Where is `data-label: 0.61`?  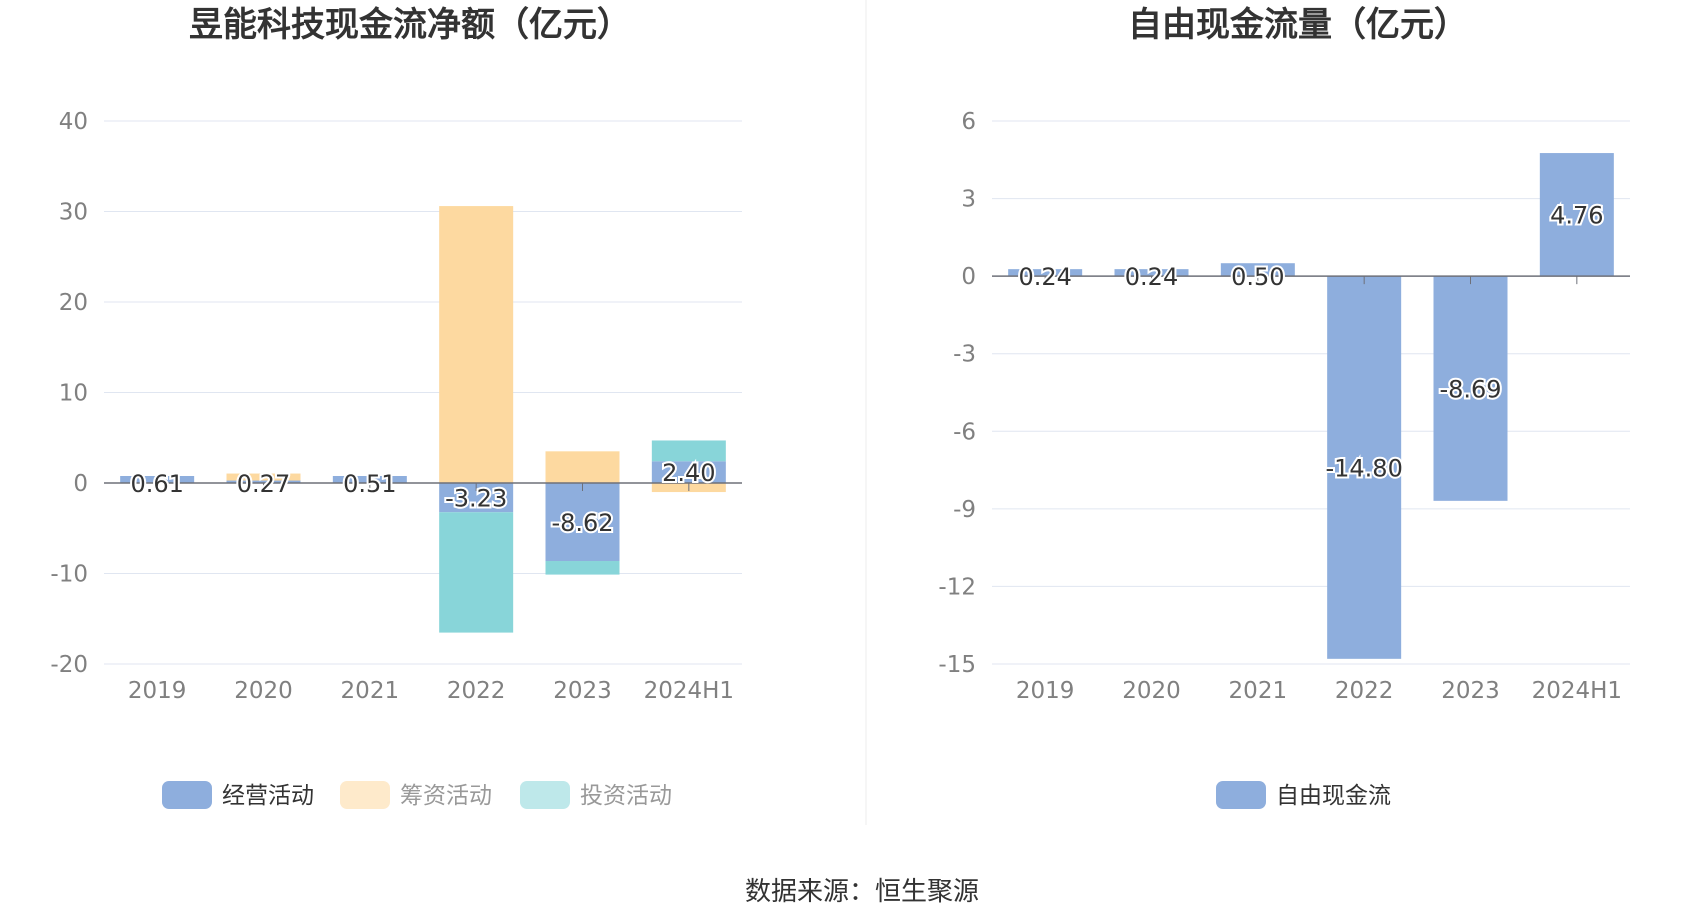 data-label: 0.61 is located at coordinates (156, 484).